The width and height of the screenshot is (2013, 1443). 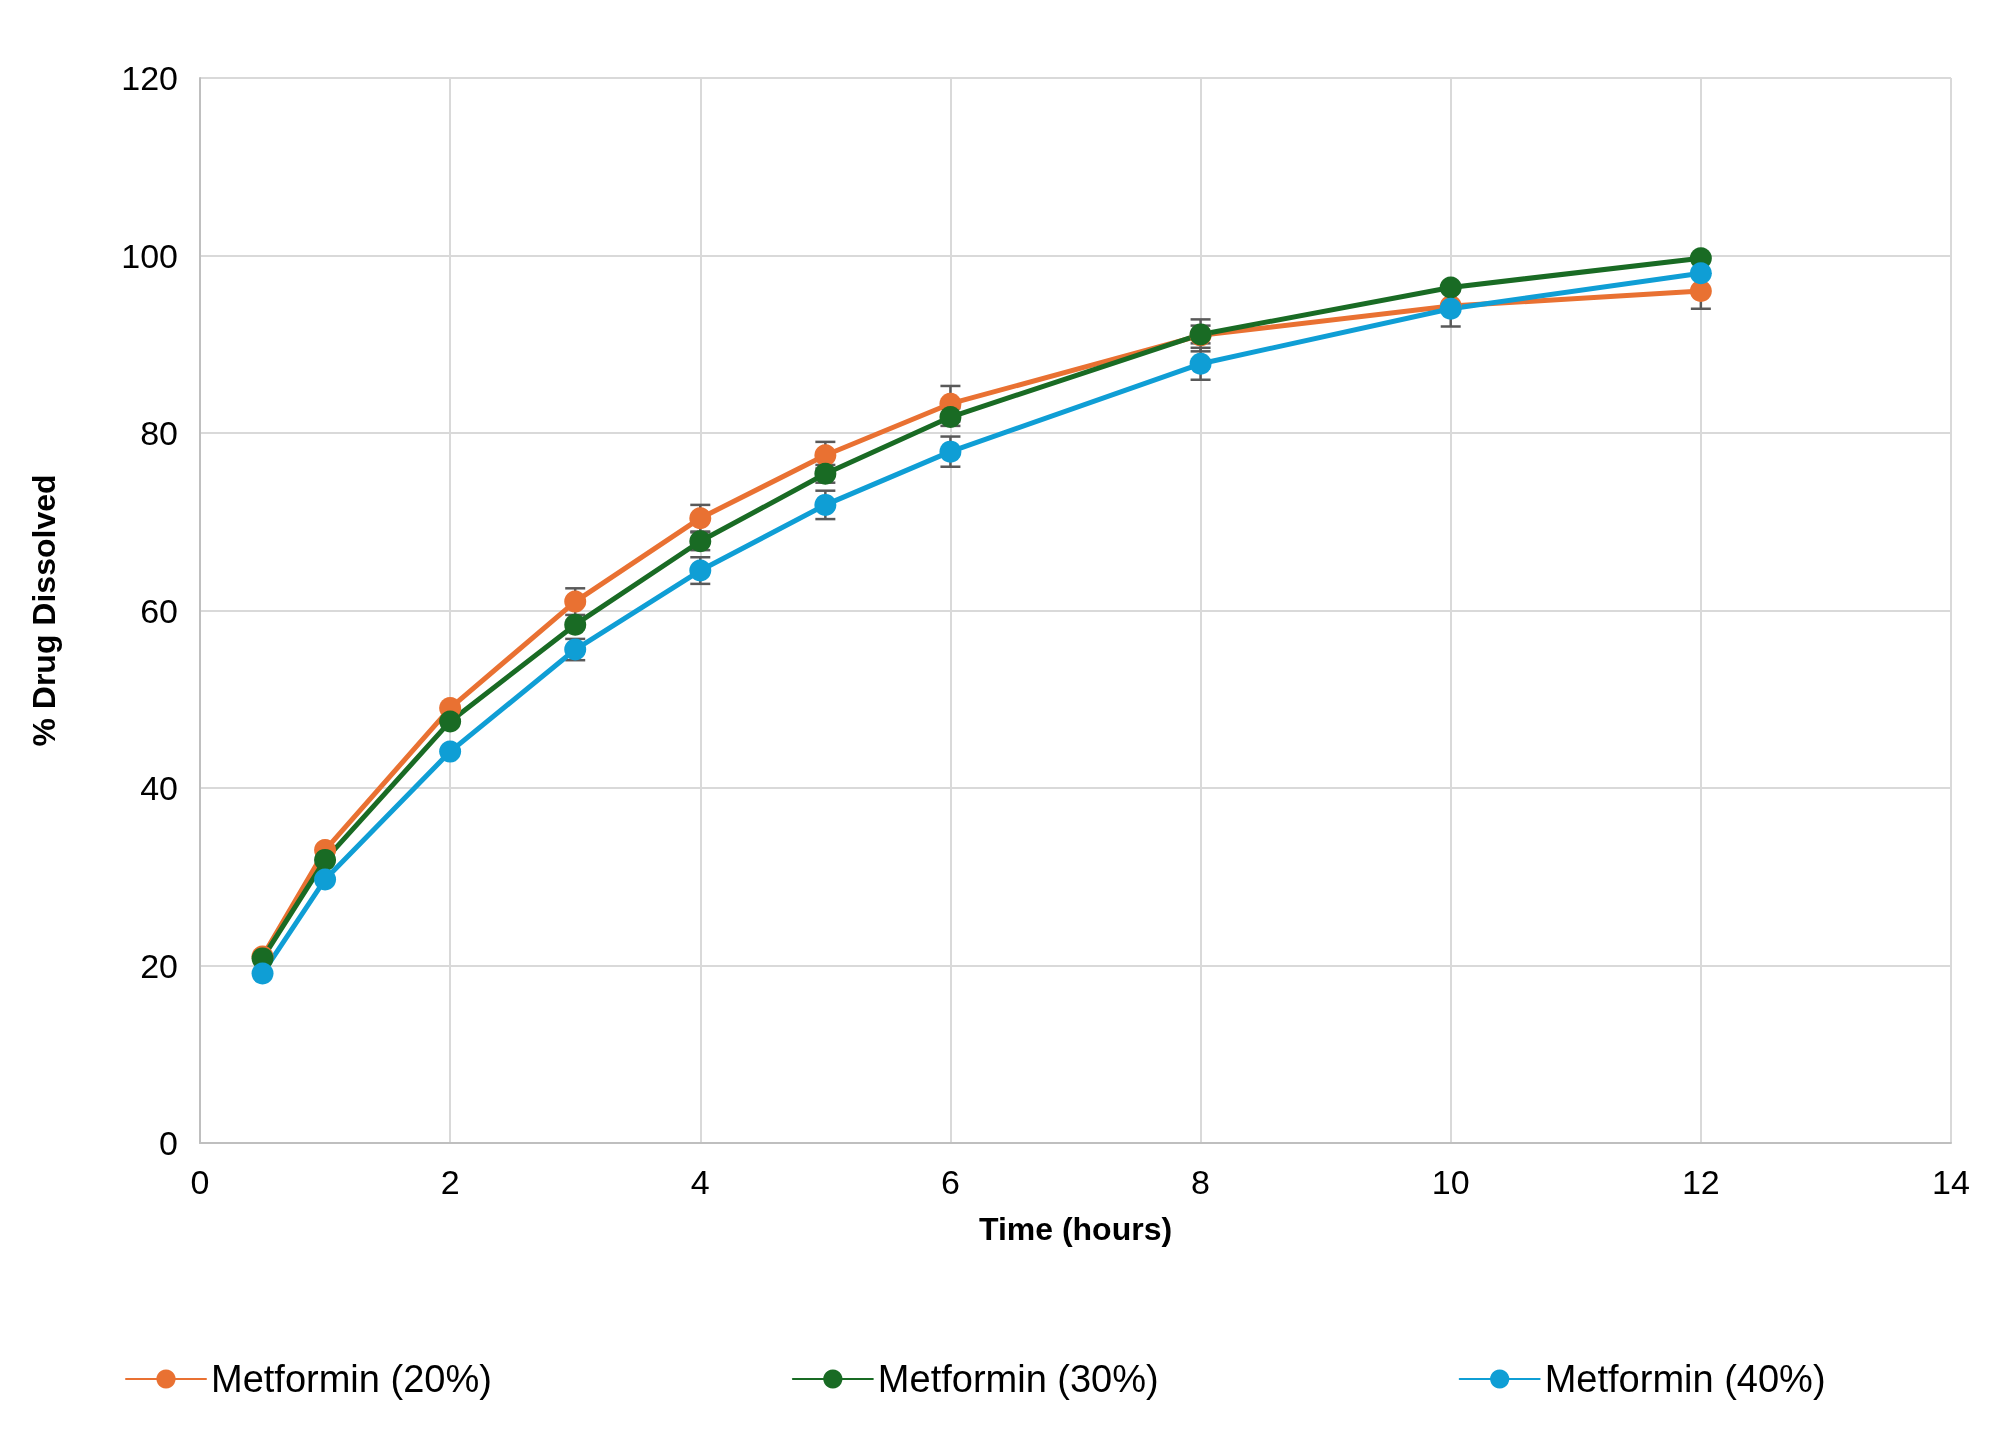 What do you see at coordinates (700, 1182) in the screenshot?
I see `x-tick-label: 4` at bounding box center [700, 1182].